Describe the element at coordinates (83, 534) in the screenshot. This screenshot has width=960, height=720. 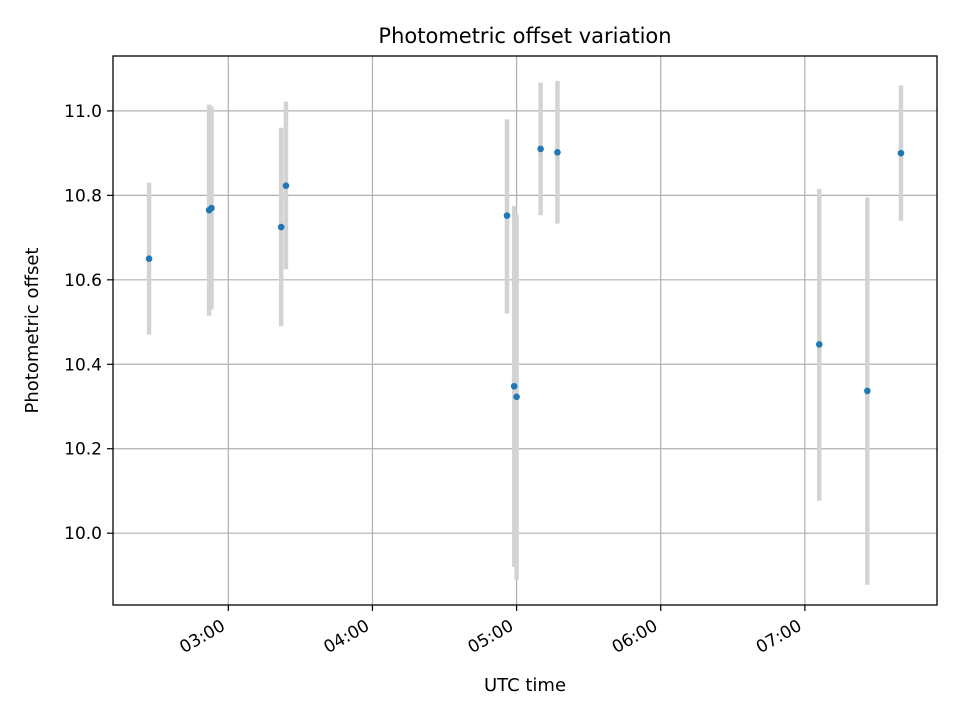
I see `y-tick-label: 10.0` at that location.